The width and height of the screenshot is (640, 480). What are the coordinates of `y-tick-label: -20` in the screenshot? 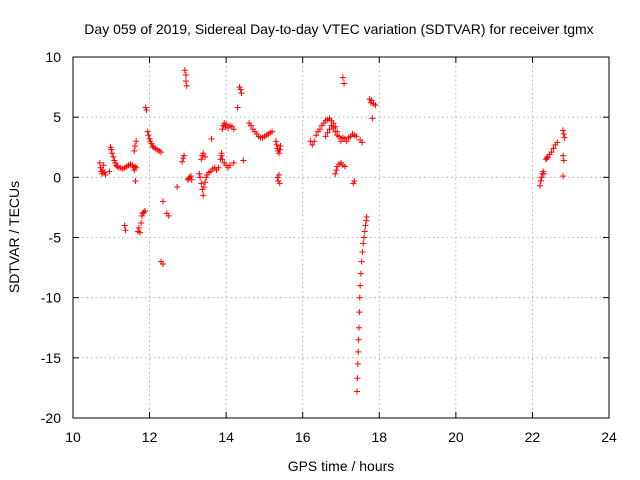 It's located at (51, 418).